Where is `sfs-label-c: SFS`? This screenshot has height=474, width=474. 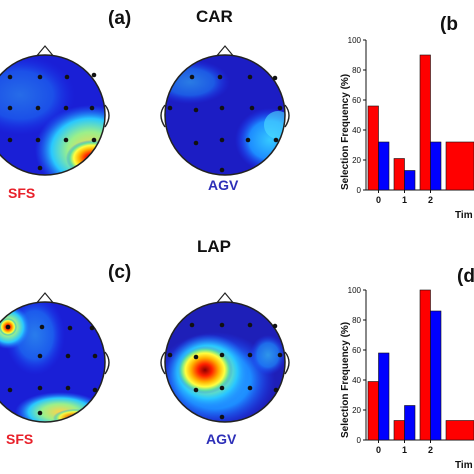
sfs-label-c: SFS is located at coordinates (19, 439).